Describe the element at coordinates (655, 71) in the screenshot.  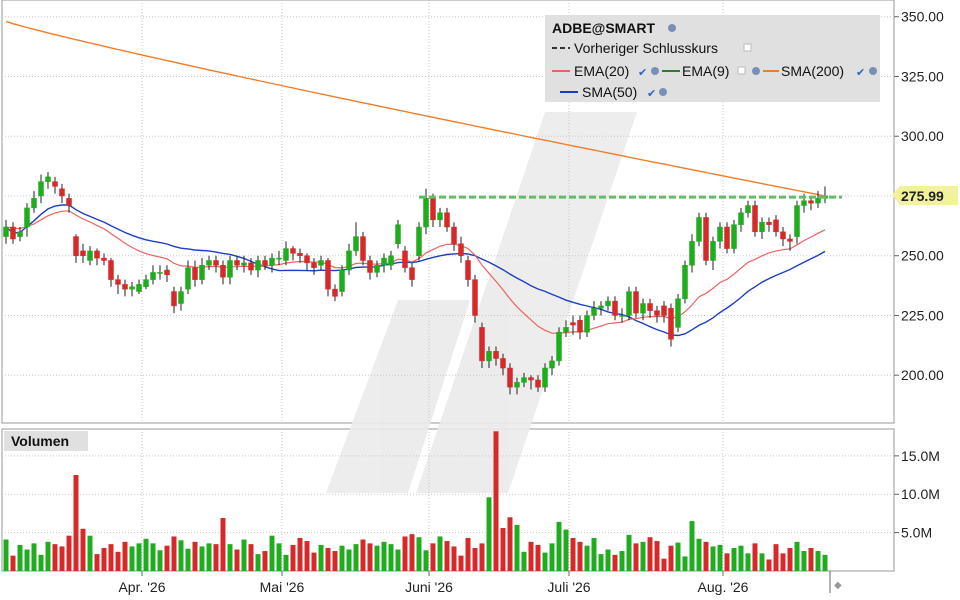
I see `legend-ema20-settings-icon` at that location.